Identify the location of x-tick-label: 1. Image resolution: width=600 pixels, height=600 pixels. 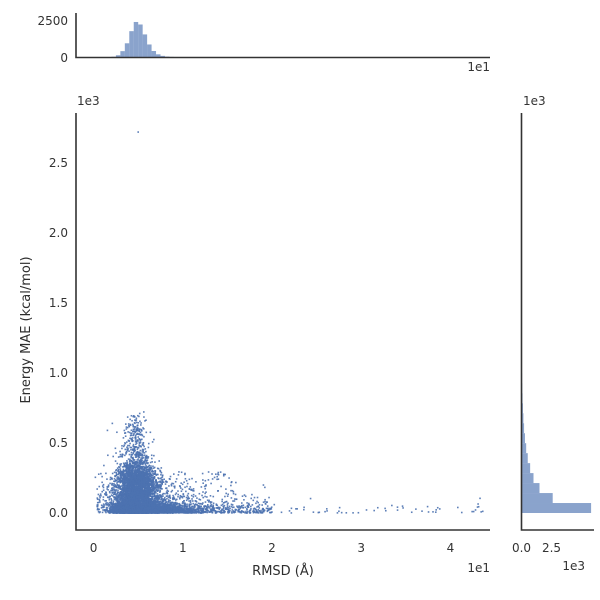
(182, 548).